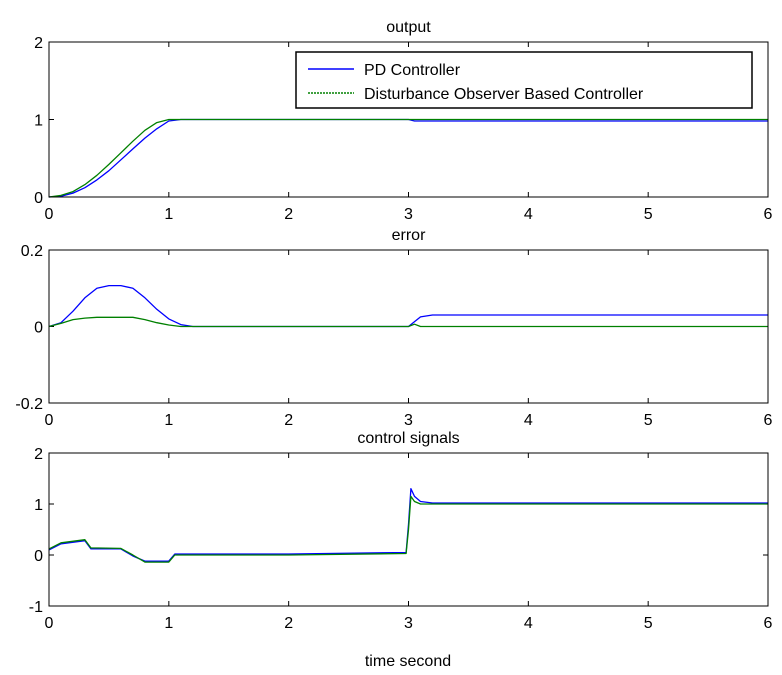 The image size is (782, 675). I want to click on y-tick-label: -1, so click(36, 607).